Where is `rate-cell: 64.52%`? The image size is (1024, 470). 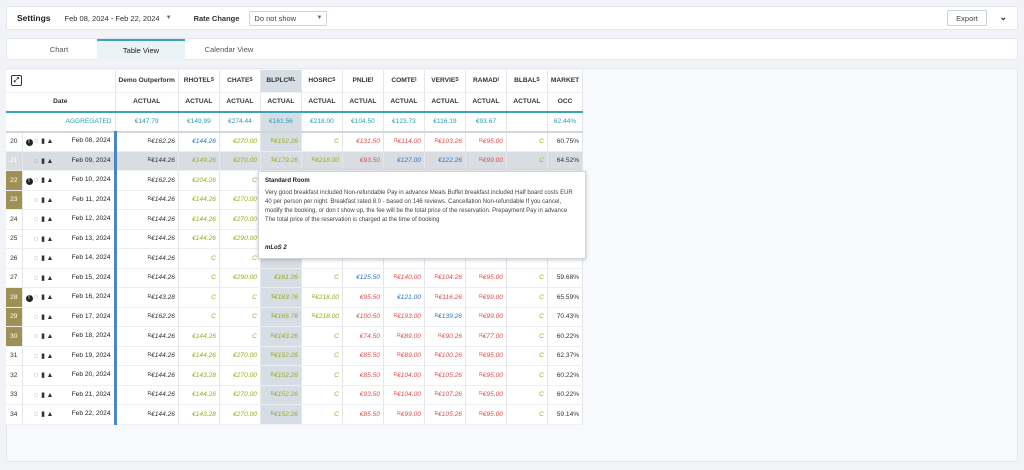
rate-cell: 64.52% is located at coordinates (565, 161).